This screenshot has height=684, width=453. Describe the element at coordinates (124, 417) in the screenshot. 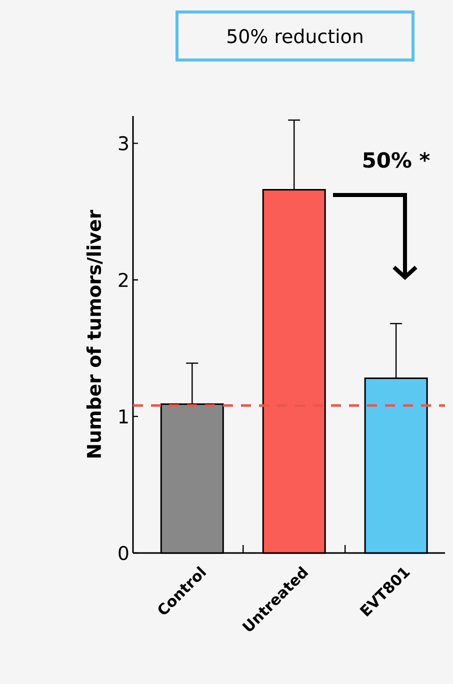

I see `y-tick-label: 1` at that location.